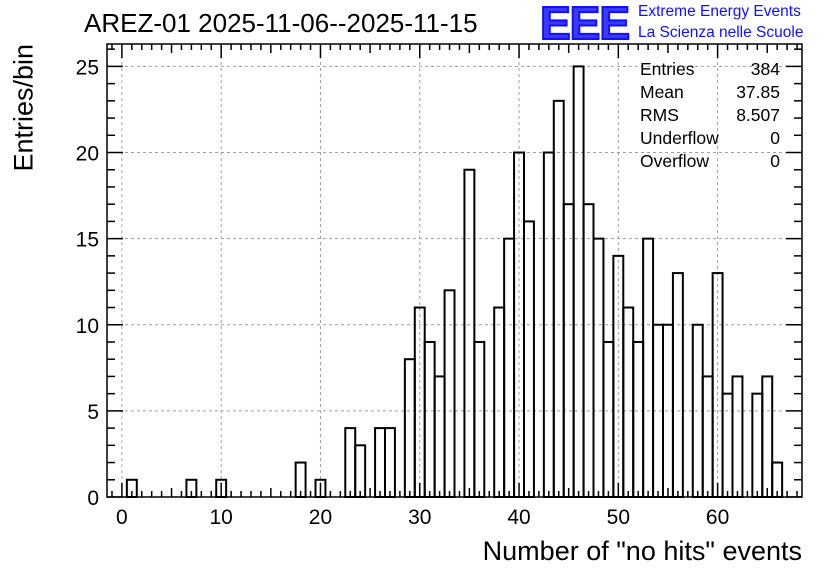  Describe the element at coordinates (675, 161) in the screenshot. I see `stats-key: Overflow` at that location.